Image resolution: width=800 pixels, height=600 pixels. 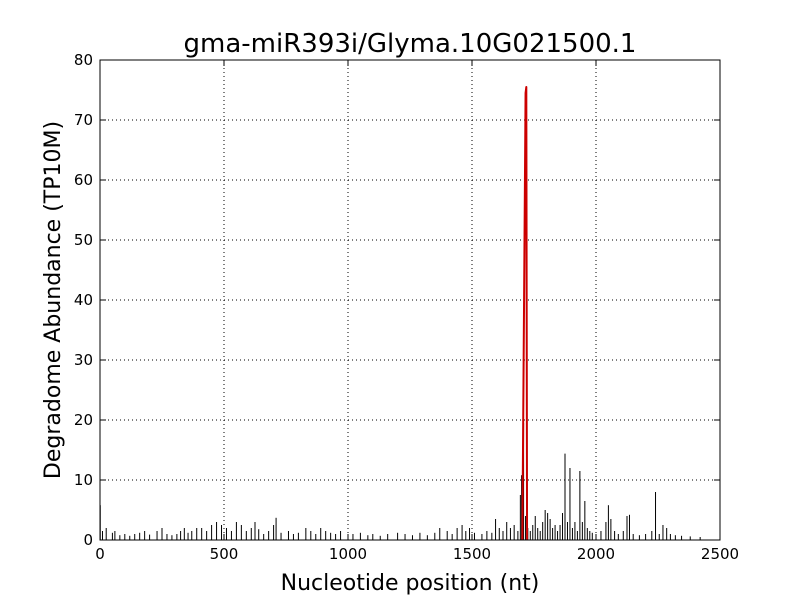 What do you see at coordinates (348, 554) in the screenshot?
I see `x-tick-label: 1000` at bounding box center [348, 554].